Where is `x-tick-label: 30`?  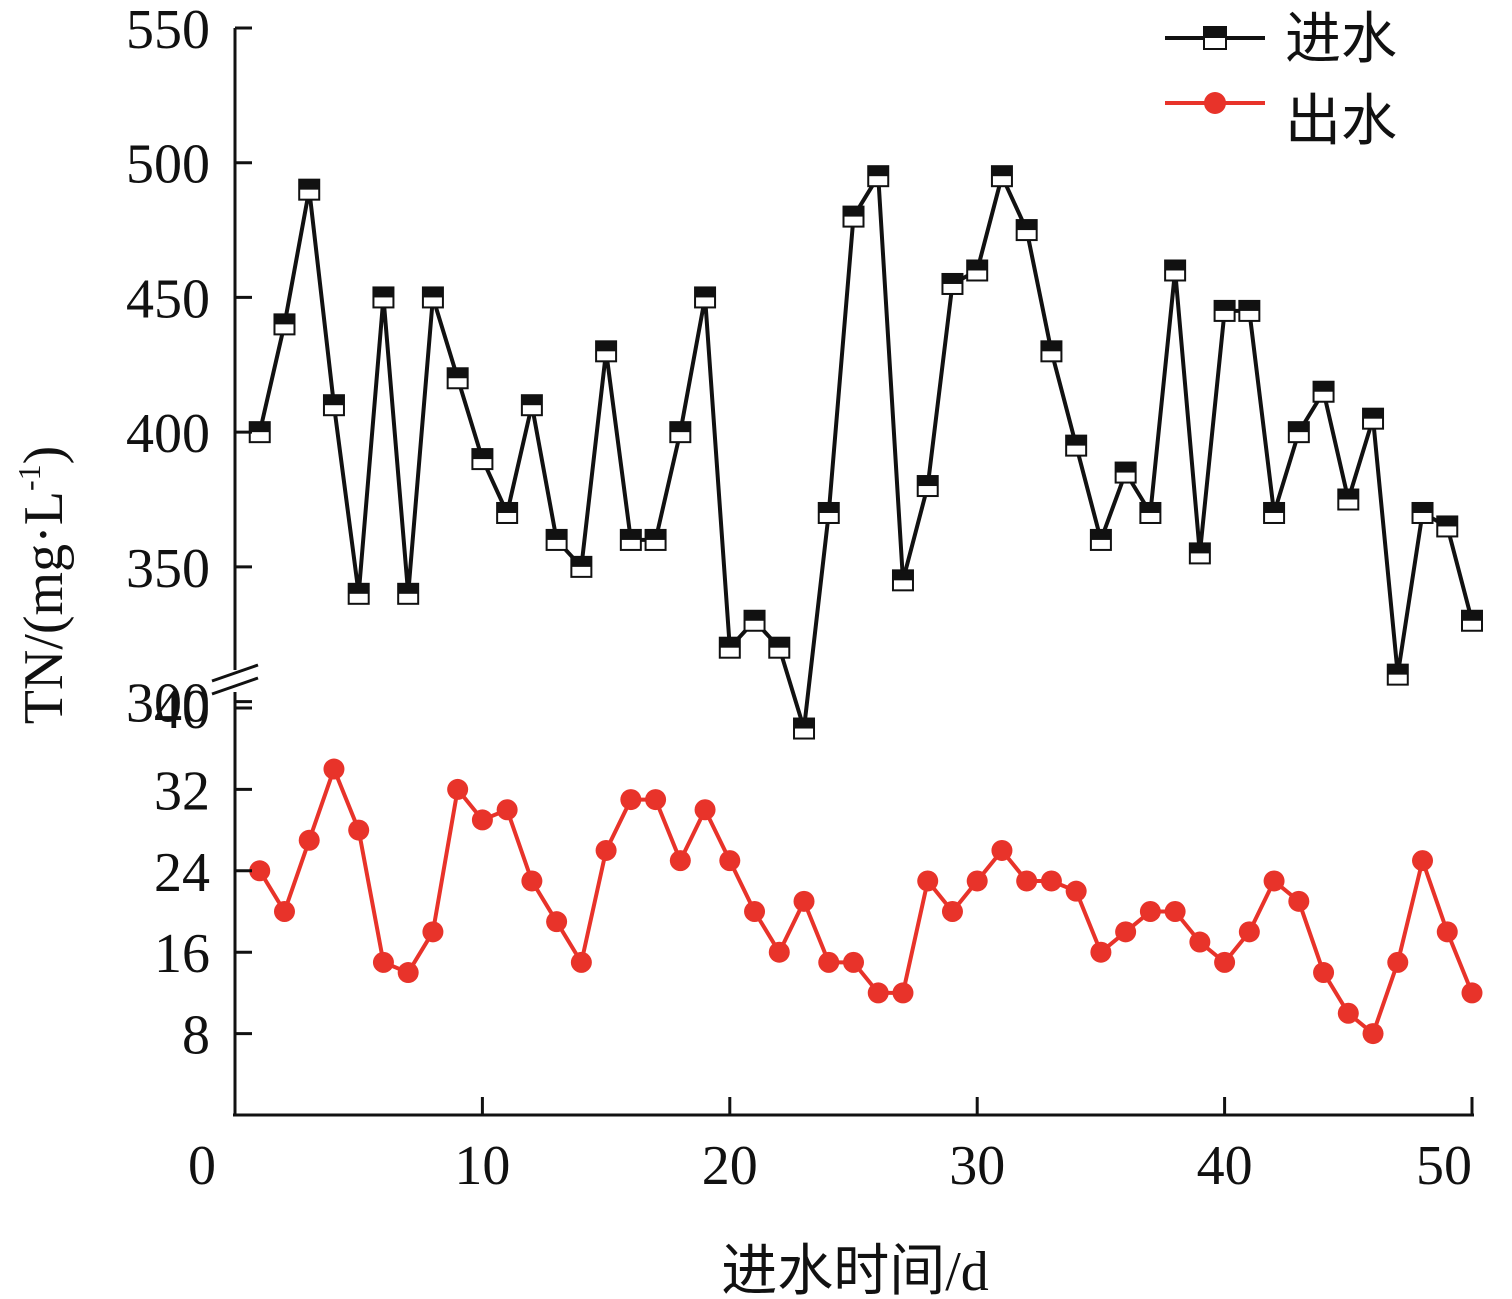 x-tick-label: 30 is located at coordinates (977, 1166).